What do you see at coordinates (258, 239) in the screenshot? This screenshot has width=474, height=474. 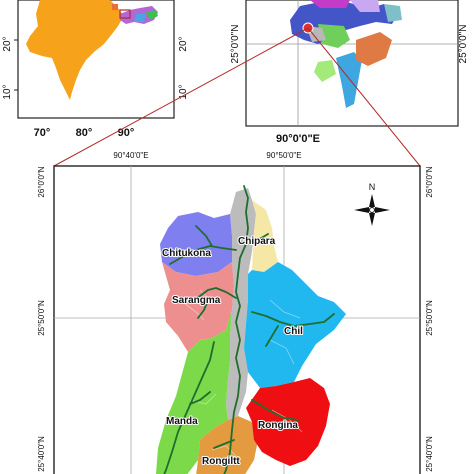 I see `river-chipara-branch` at bounding box center [258, 239].